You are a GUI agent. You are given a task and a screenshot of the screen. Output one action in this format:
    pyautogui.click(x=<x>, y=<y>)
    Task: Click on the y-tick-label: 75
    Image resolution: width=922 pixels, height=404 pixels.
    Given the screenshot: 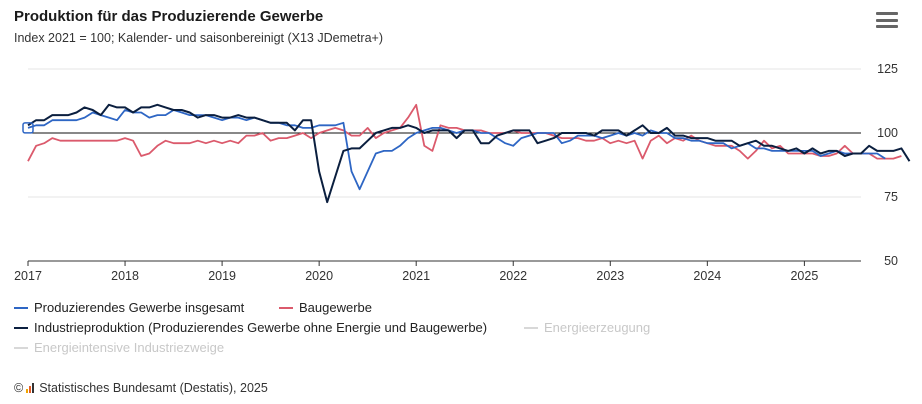 What is the action you would take?
    pyautogui.click(x=891, y=197)
    